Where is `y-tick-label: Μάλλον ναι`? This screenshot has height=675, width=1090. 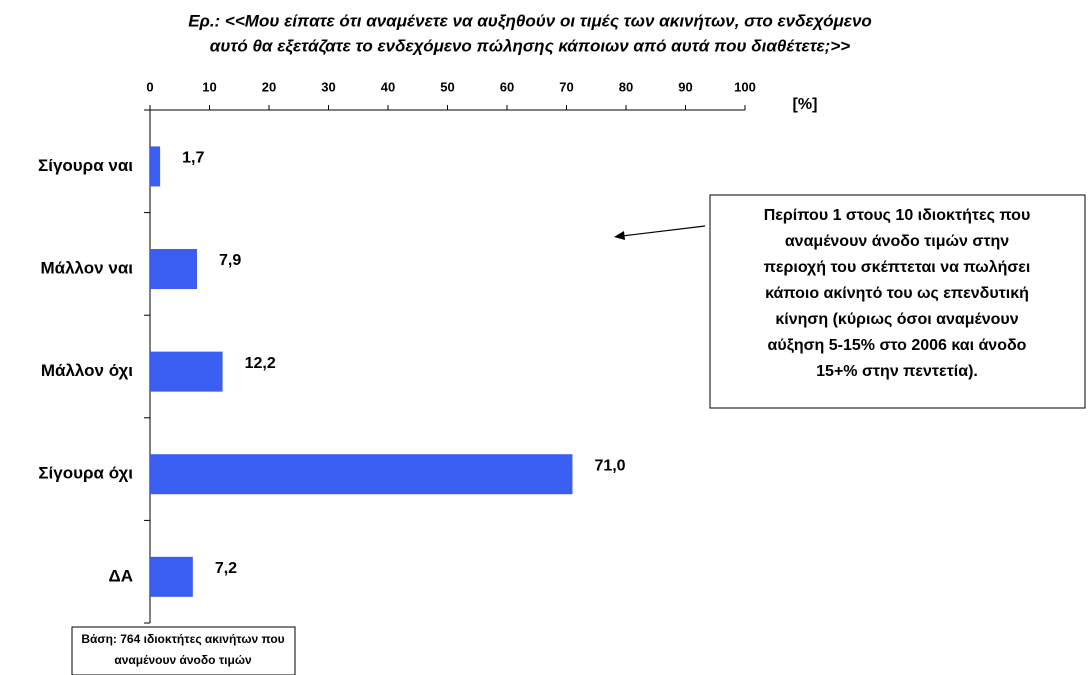 y-tick-label: Μάλλον ναι is located at coordinates (86, 268).